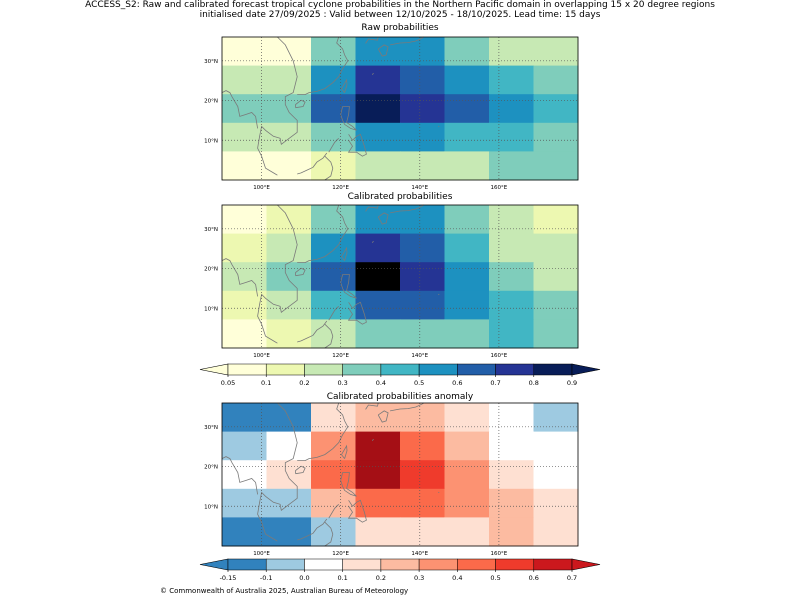  Describe the element at coordinates (534, 383) in the screenshot. I see `colorbar-tick-label: 0.8` at that location.